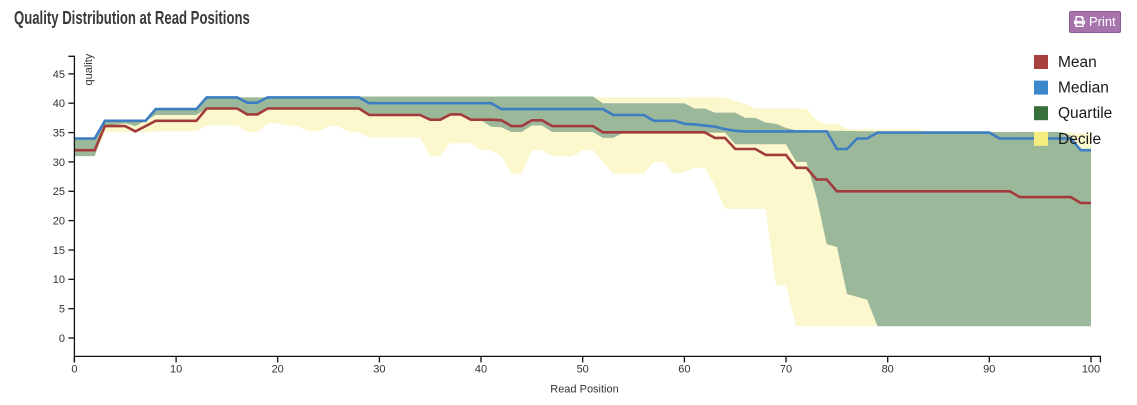 The height and width of the screenshot is (405, 1137). Describe the element at coordinates (786, 369) in the screenshot. I see `svg-text: 70` at that location.